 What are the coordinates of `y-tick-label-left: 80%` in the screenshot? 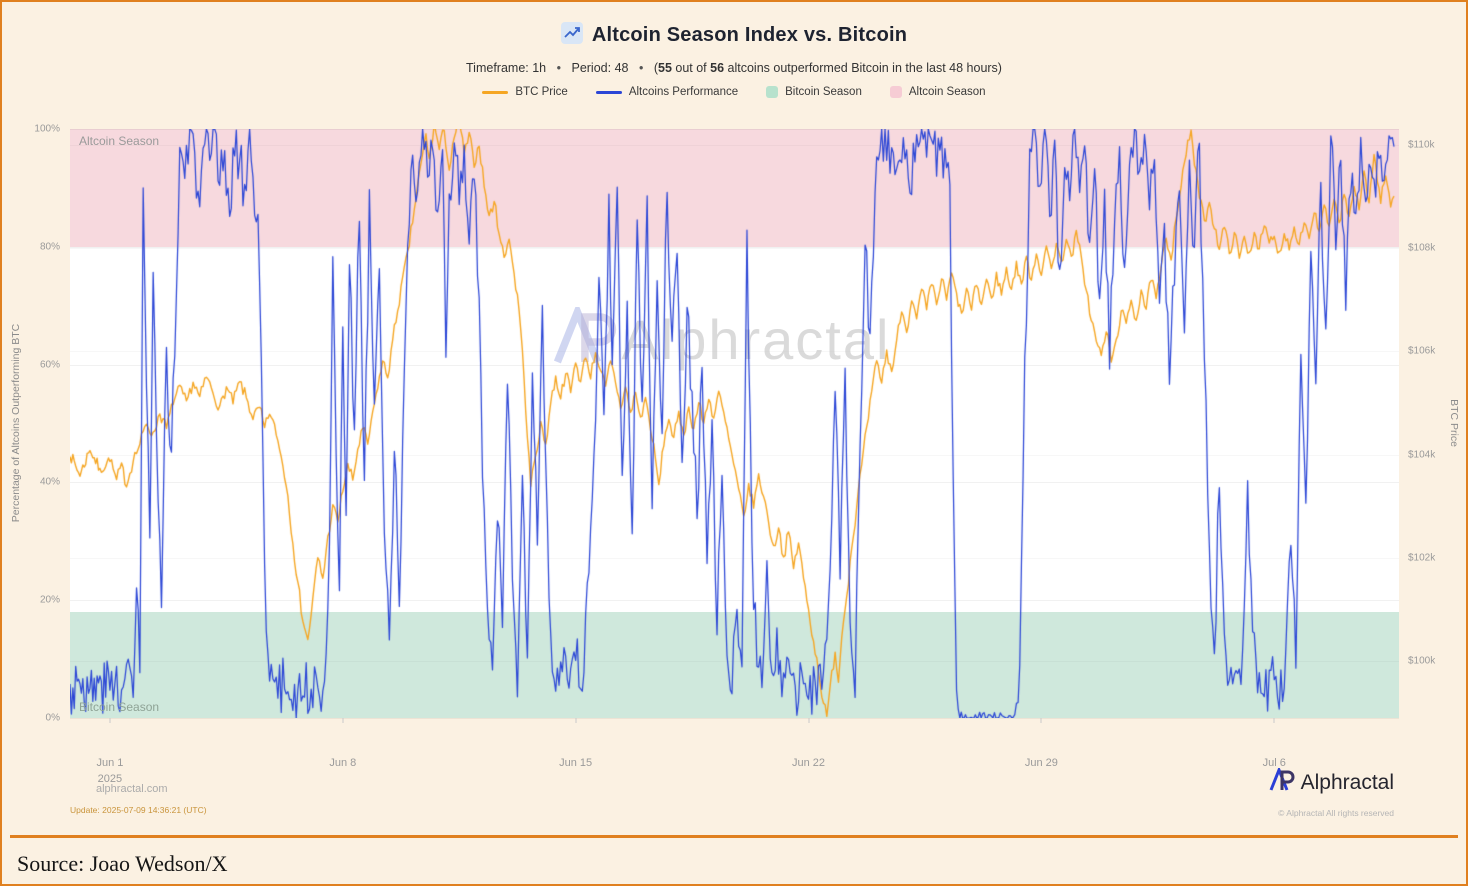 It's located at (49, 247).